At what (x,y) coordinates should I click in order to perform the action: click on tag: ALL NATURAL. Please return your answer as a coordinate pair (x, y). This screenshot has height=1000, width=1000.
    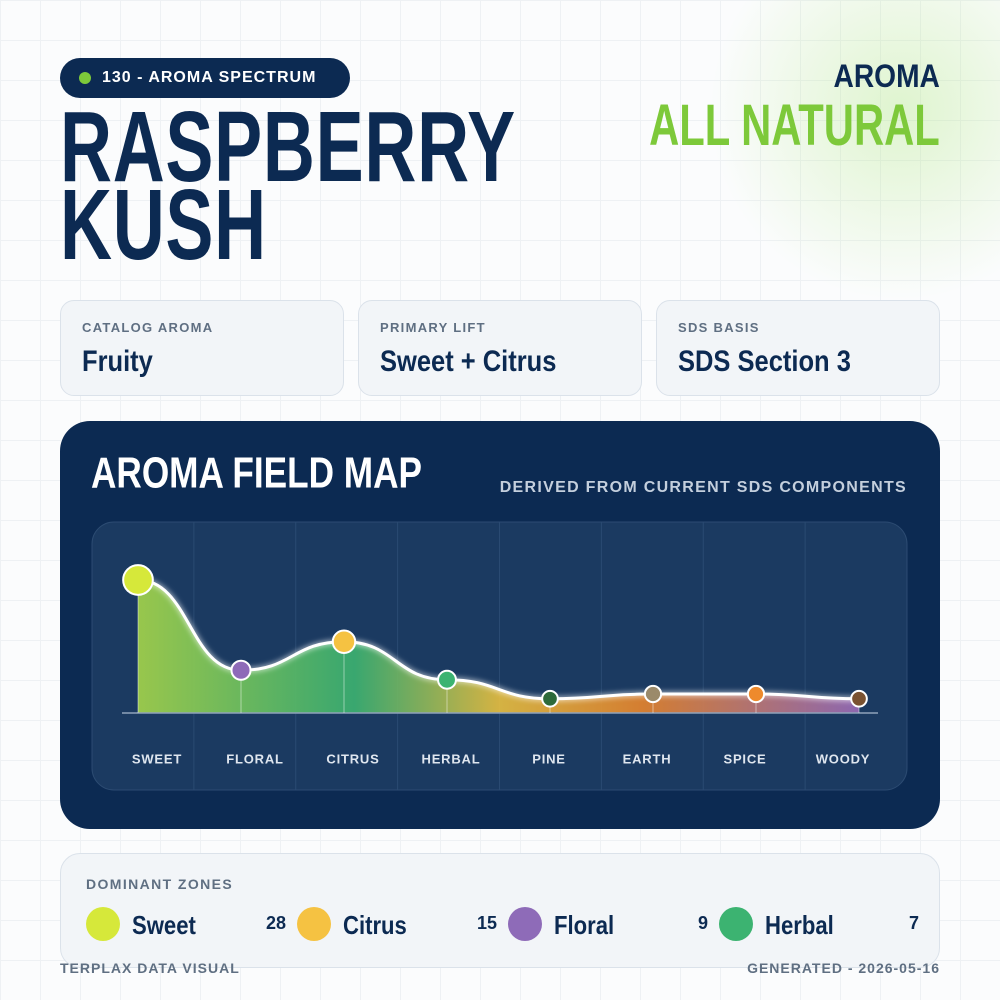
    Looking at the image, I should click on (794, 125).